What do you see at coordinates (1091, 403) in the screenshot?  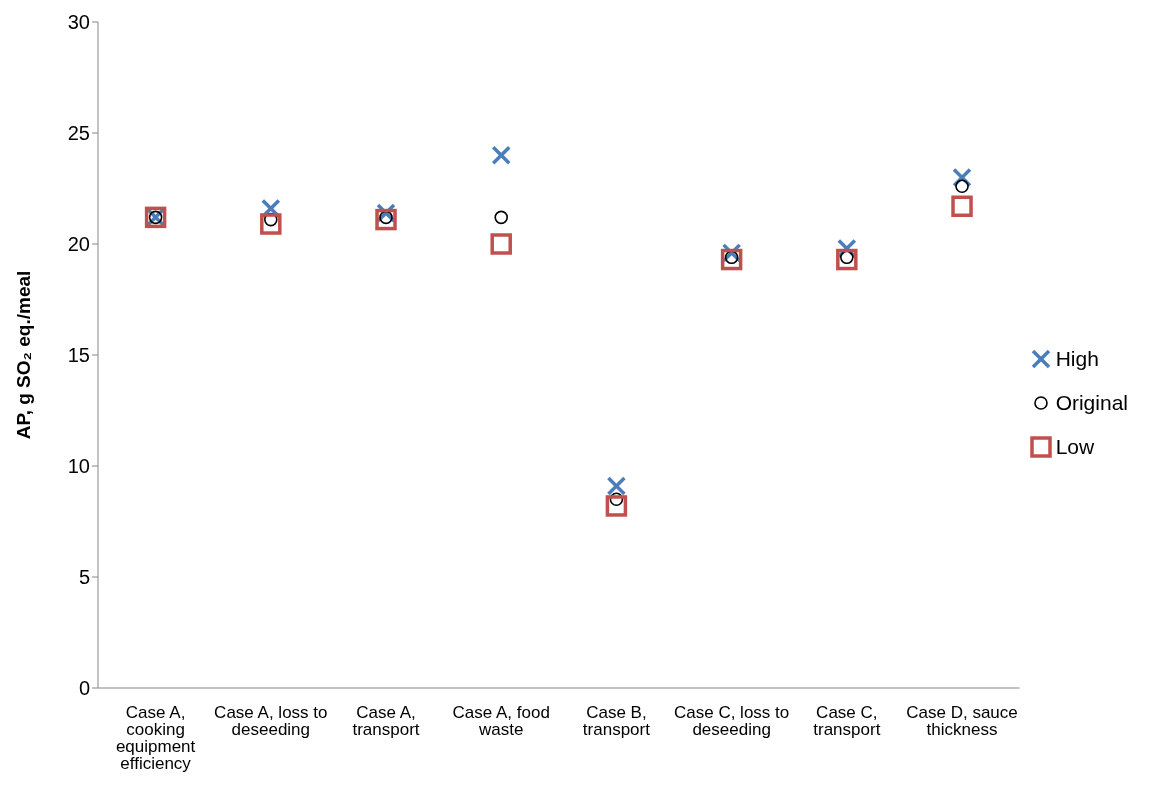 I see `legend-label: Original` at bounding box center [1091, 403].